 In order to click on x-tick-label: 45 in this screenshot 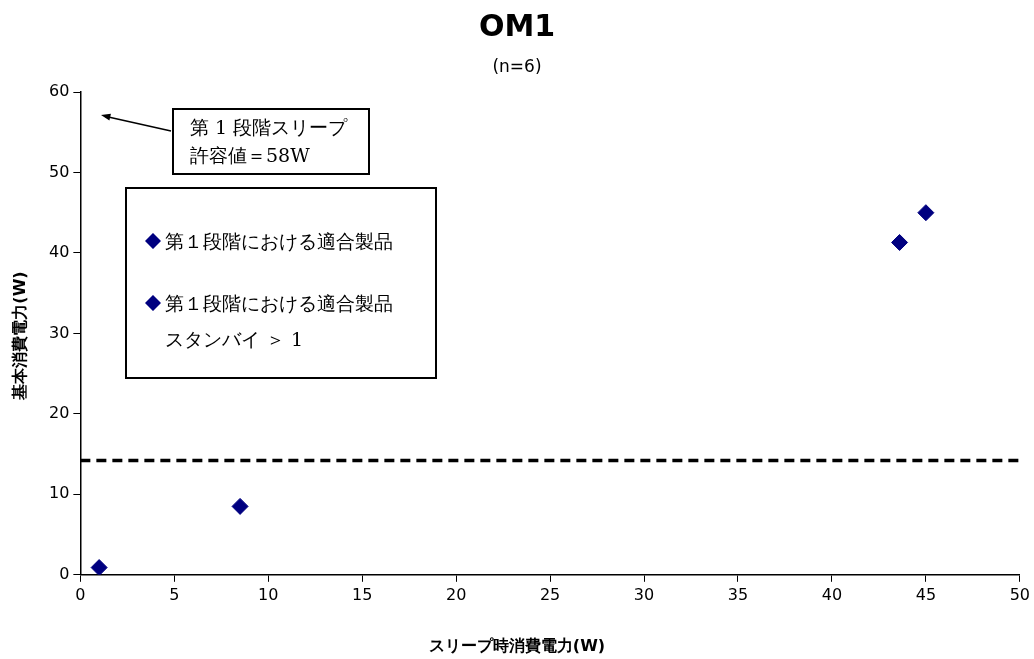, I will do `click(926, 594)`.